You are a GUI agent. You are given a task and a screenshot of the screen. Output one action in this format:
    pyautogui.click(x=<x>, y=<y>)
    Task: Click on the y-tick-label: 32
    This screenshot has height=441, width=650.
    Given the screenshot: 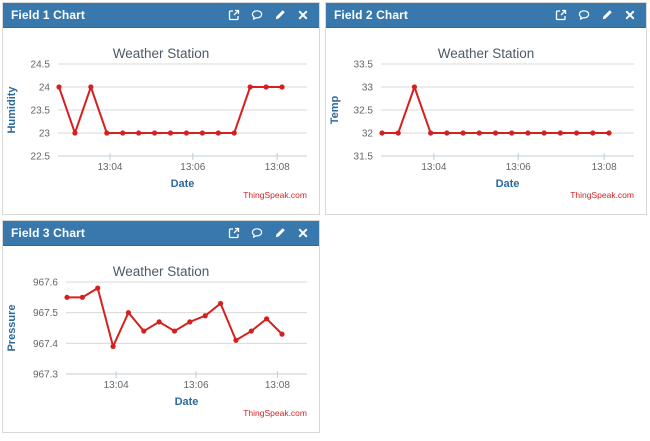 What is the action you would take?
    pyautogui.click(x=368, y=134)
    